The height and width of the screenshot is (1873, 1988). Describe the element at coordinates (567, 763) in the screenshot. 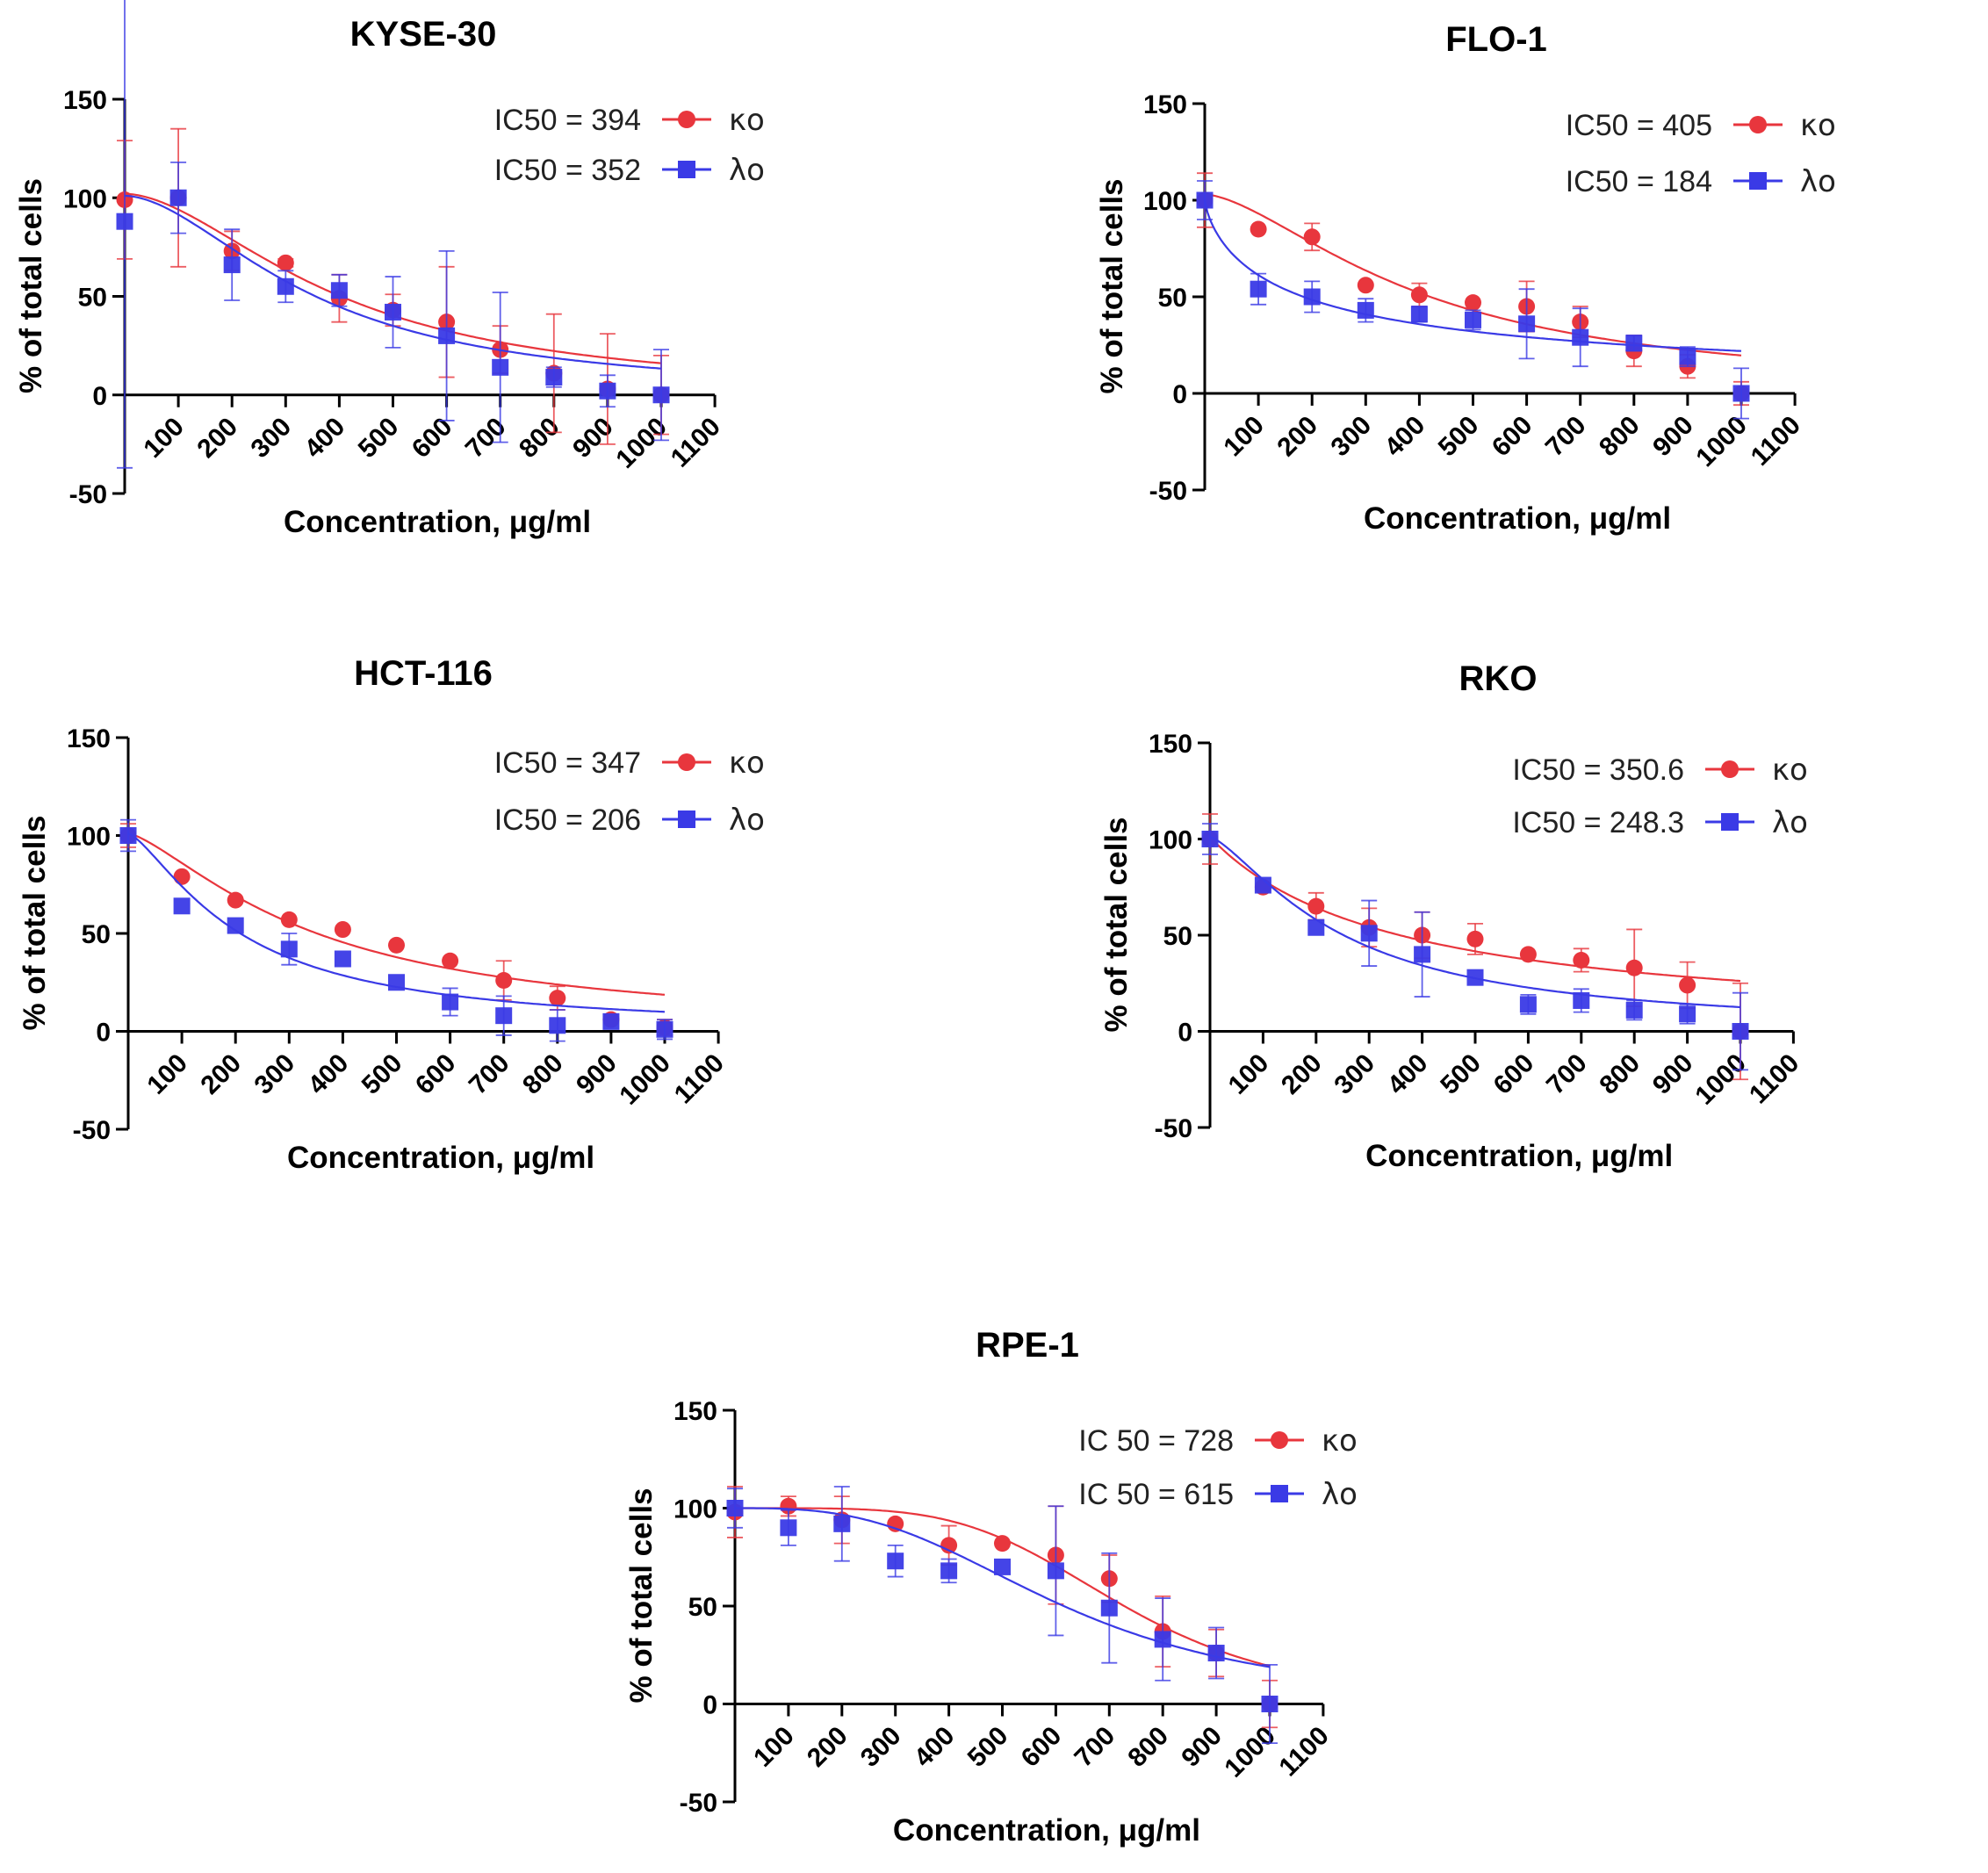

I see `legend-ic50-label: IC50 = 347` at that location.